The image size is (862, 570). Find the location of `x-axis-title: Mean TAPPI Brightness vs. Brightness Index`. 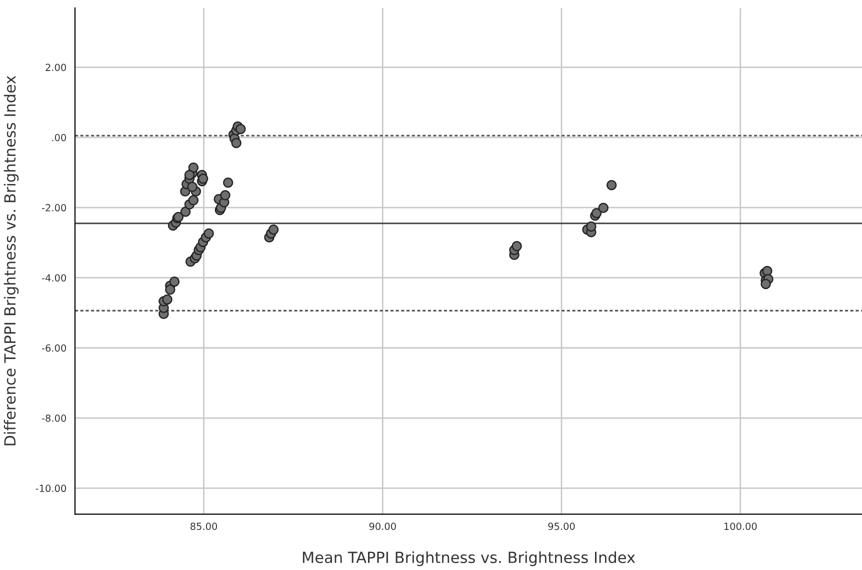

x-axis-title: Mean TAPPI Brightness vs. Brightness Index is located at coordinates (469, 558).